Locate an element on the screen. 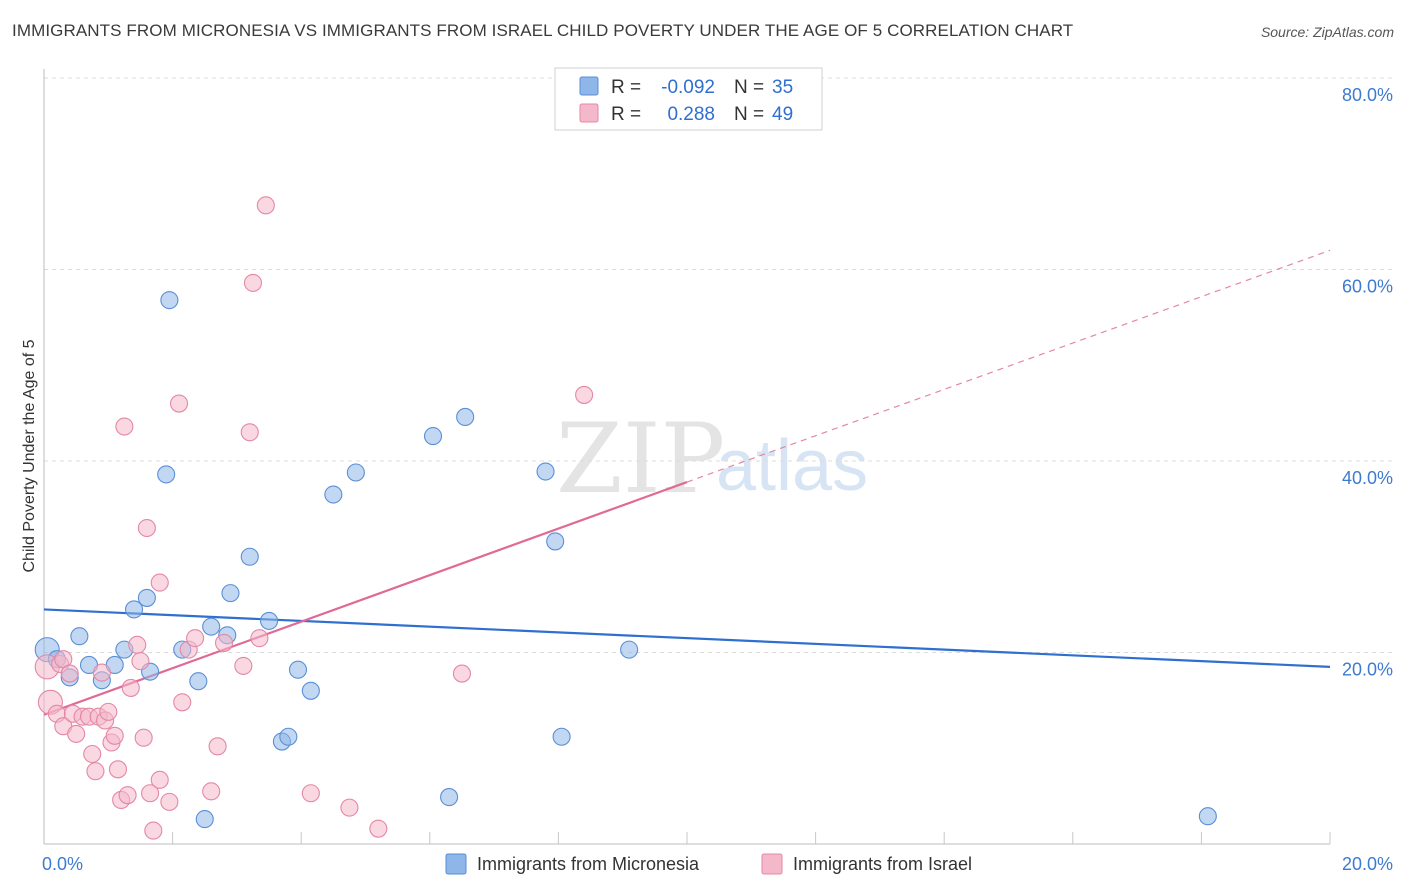 The image size is (1406, 892). watermark-zip: ZIP is located at coordinates (640, 459).